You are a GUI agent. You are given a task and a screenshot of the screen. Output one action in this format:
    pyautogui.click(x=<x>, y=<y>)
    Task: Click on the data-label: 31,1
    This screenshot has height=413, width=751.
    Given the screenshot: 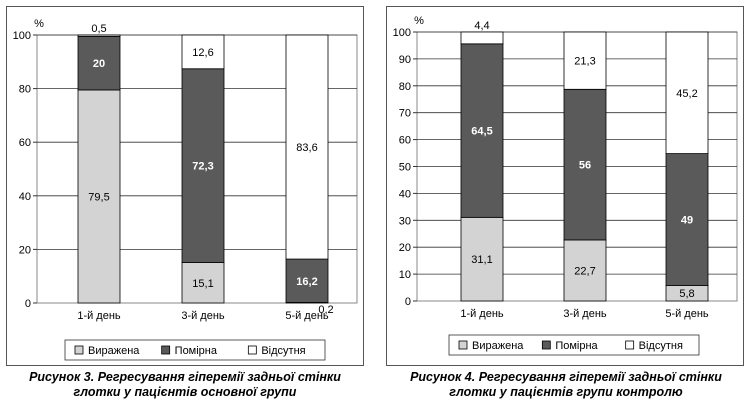 What is the action you would take?
    pyautogui.click(x=481, y=260)
    